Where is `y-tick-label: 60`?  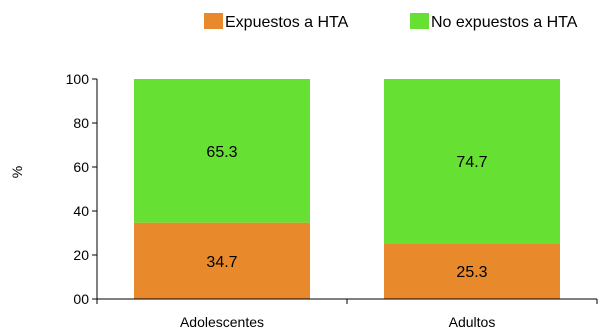
y-tick-label: 60 is located at coordinates (81, 167).